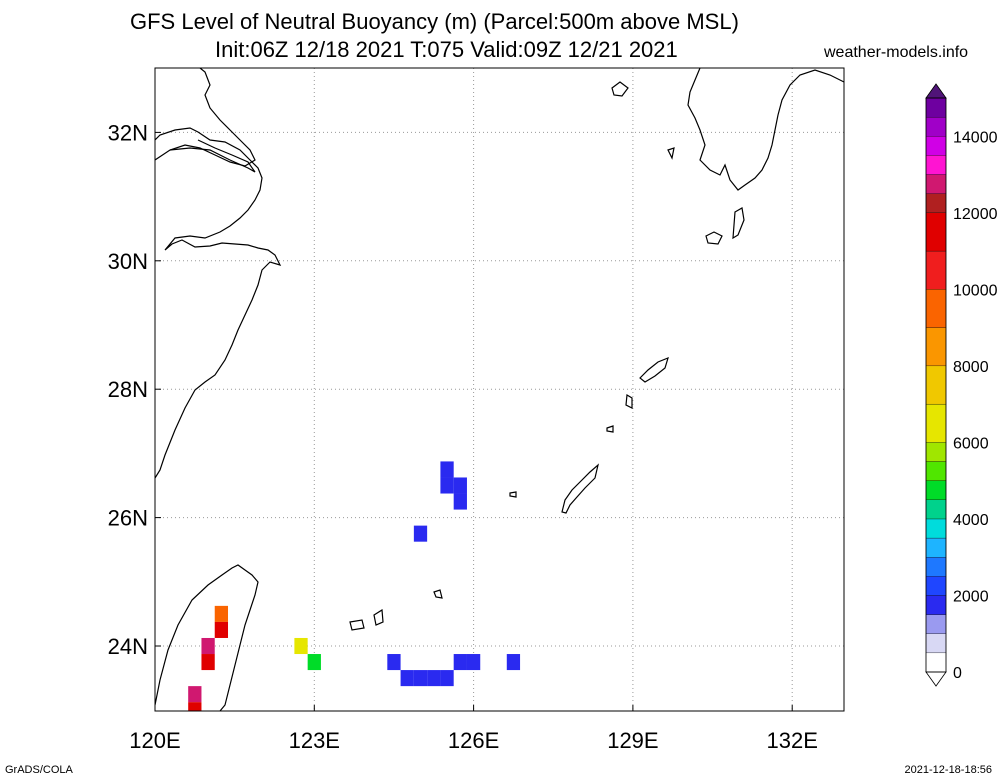  I want to click on island-tokunoshima, so click(629, 401).